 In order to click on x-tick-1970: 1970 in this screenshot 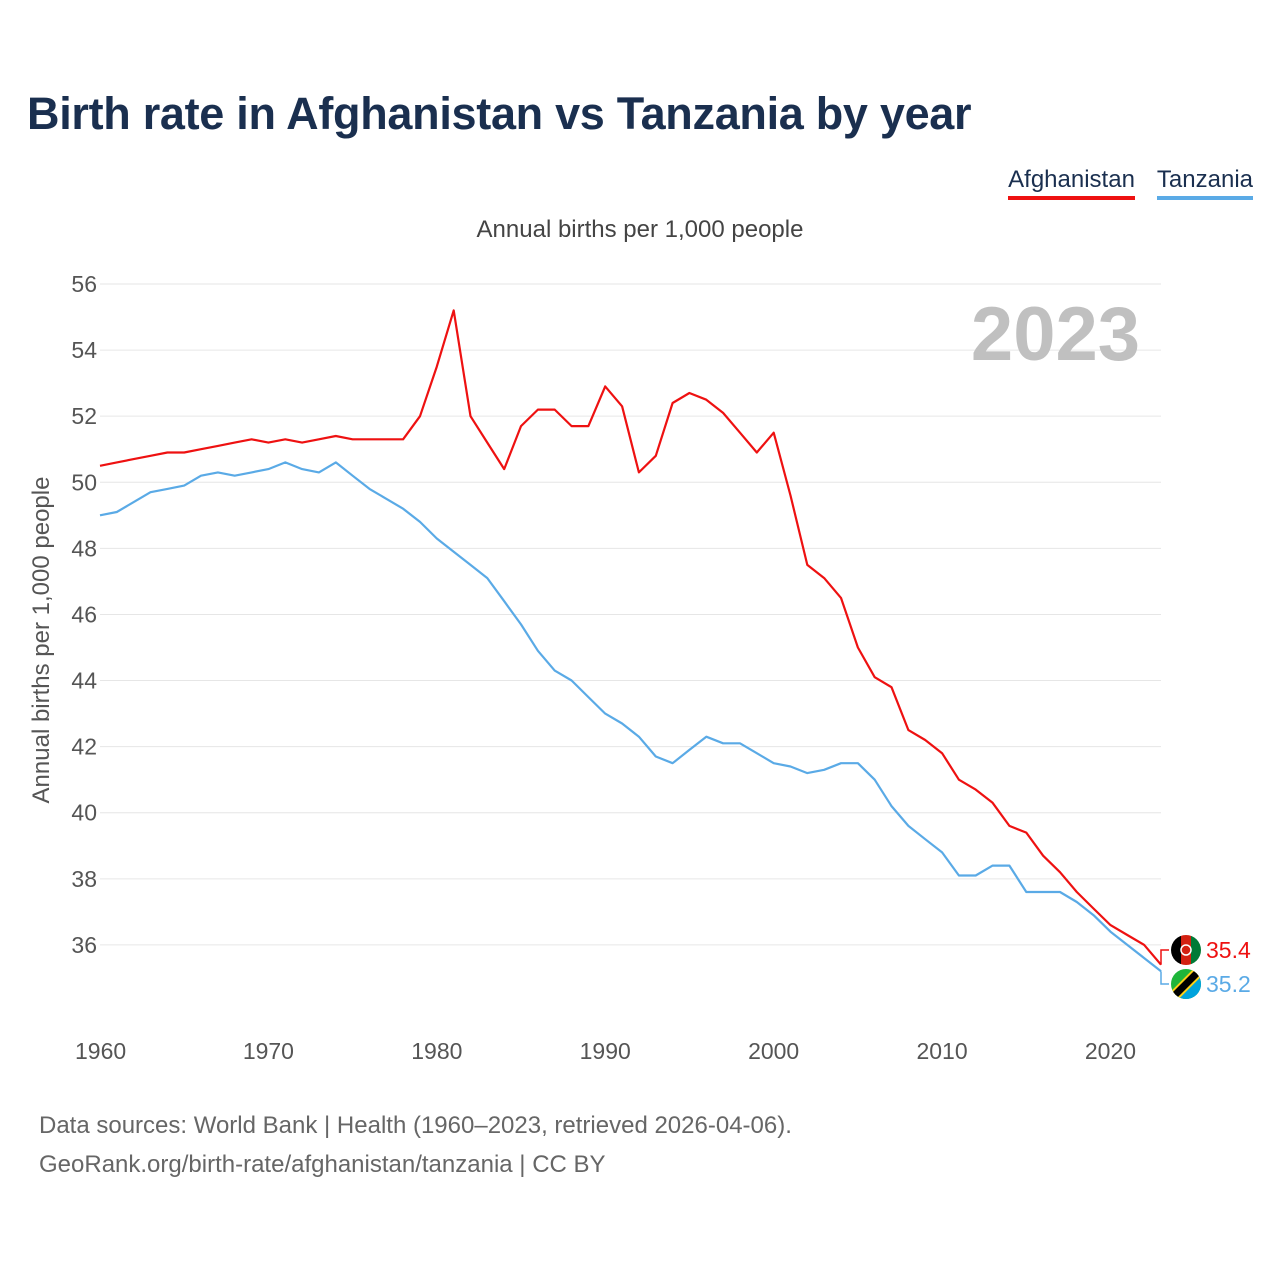, I will do `click(268, 1051)`.